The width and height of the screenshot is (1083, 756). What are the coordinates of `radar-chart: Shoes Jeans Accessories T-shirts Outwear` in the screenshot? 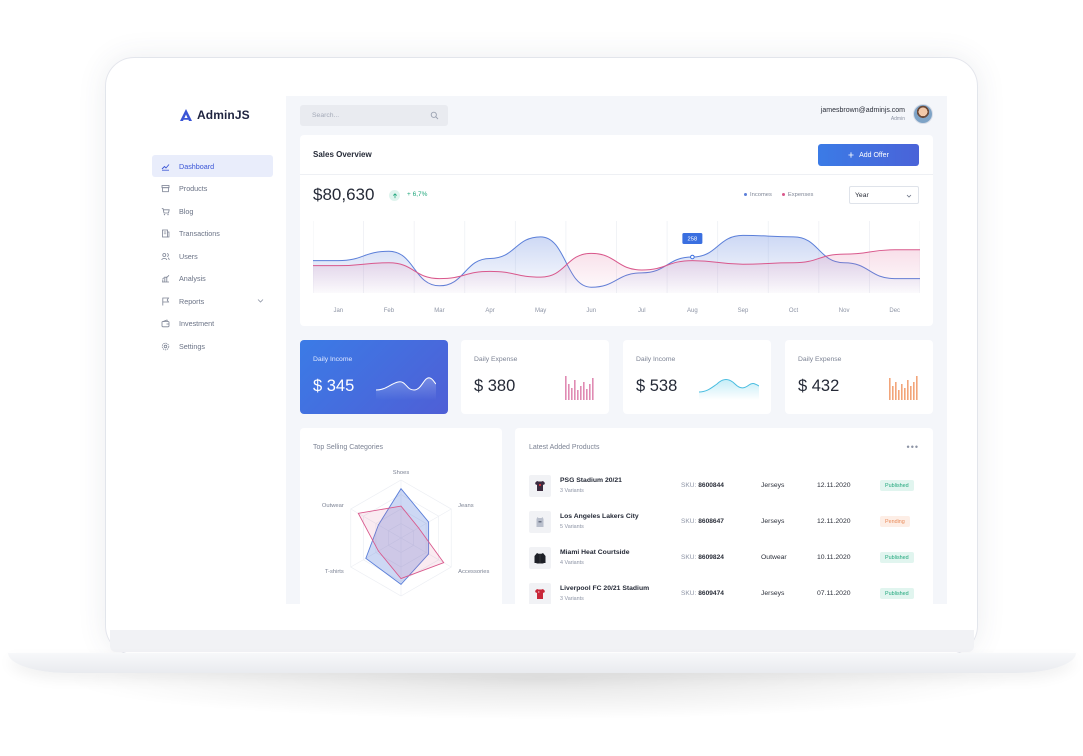 It's located at (406, 533).